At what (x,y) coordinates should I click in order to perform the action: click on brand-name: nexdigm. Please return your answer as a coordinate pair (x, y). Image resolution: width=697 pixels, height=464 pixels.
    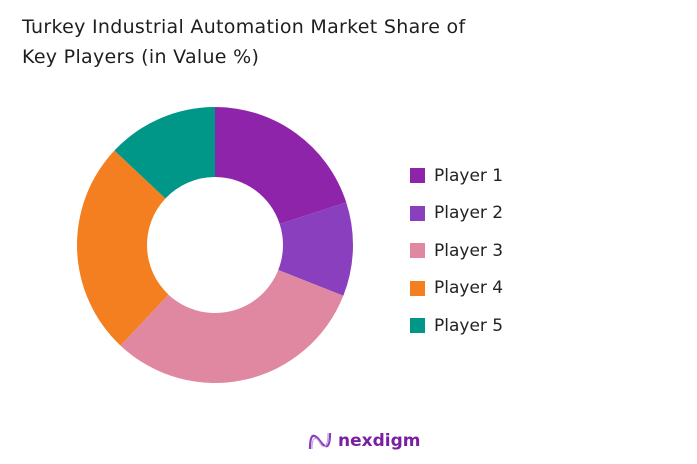
    Looking at the image, I should click on (379, 441).